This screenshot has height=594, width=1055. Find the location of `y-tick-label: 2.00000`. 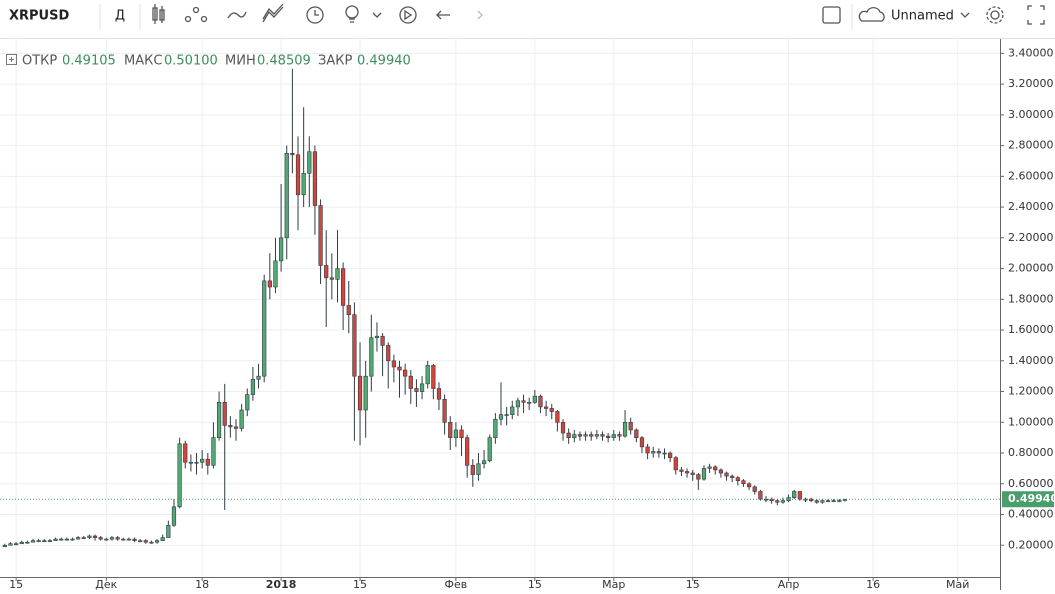

y-tick-label: 2.00000 is located at coordinates (1031, 268).